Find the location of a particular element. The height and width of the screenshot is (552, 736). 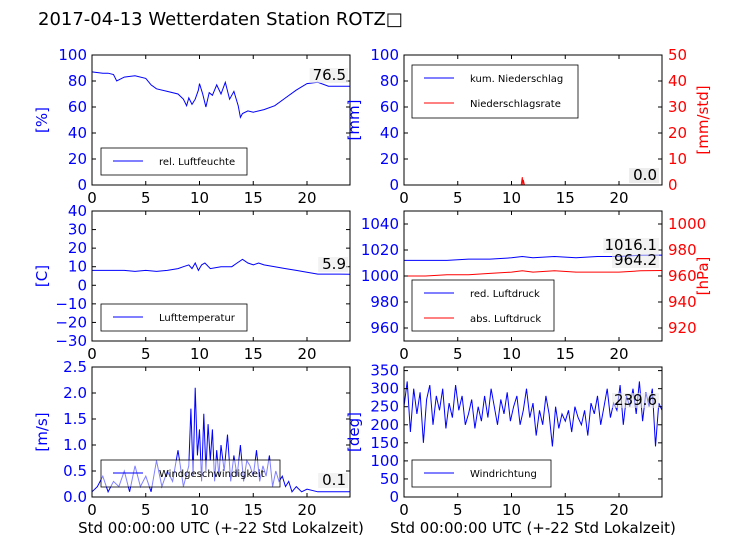

legend-label: red. Luftdruck is located at coordinates (505, 294).